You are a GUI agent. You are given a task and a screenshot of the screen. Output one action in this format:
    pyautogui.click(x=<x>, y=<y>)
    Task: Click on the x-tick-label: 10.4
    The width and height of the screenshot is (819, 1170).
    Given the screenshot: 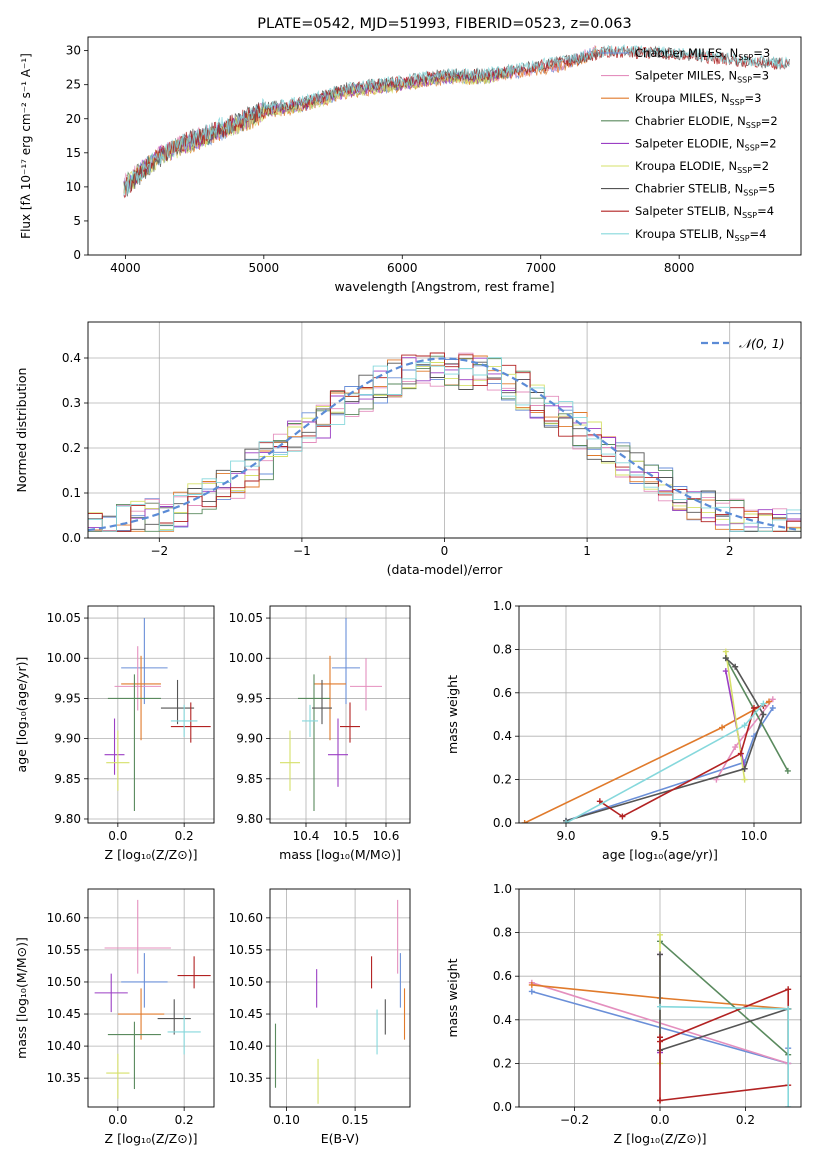 What is the action you would take?
    pyautogui.click(x=306, y=836)
    